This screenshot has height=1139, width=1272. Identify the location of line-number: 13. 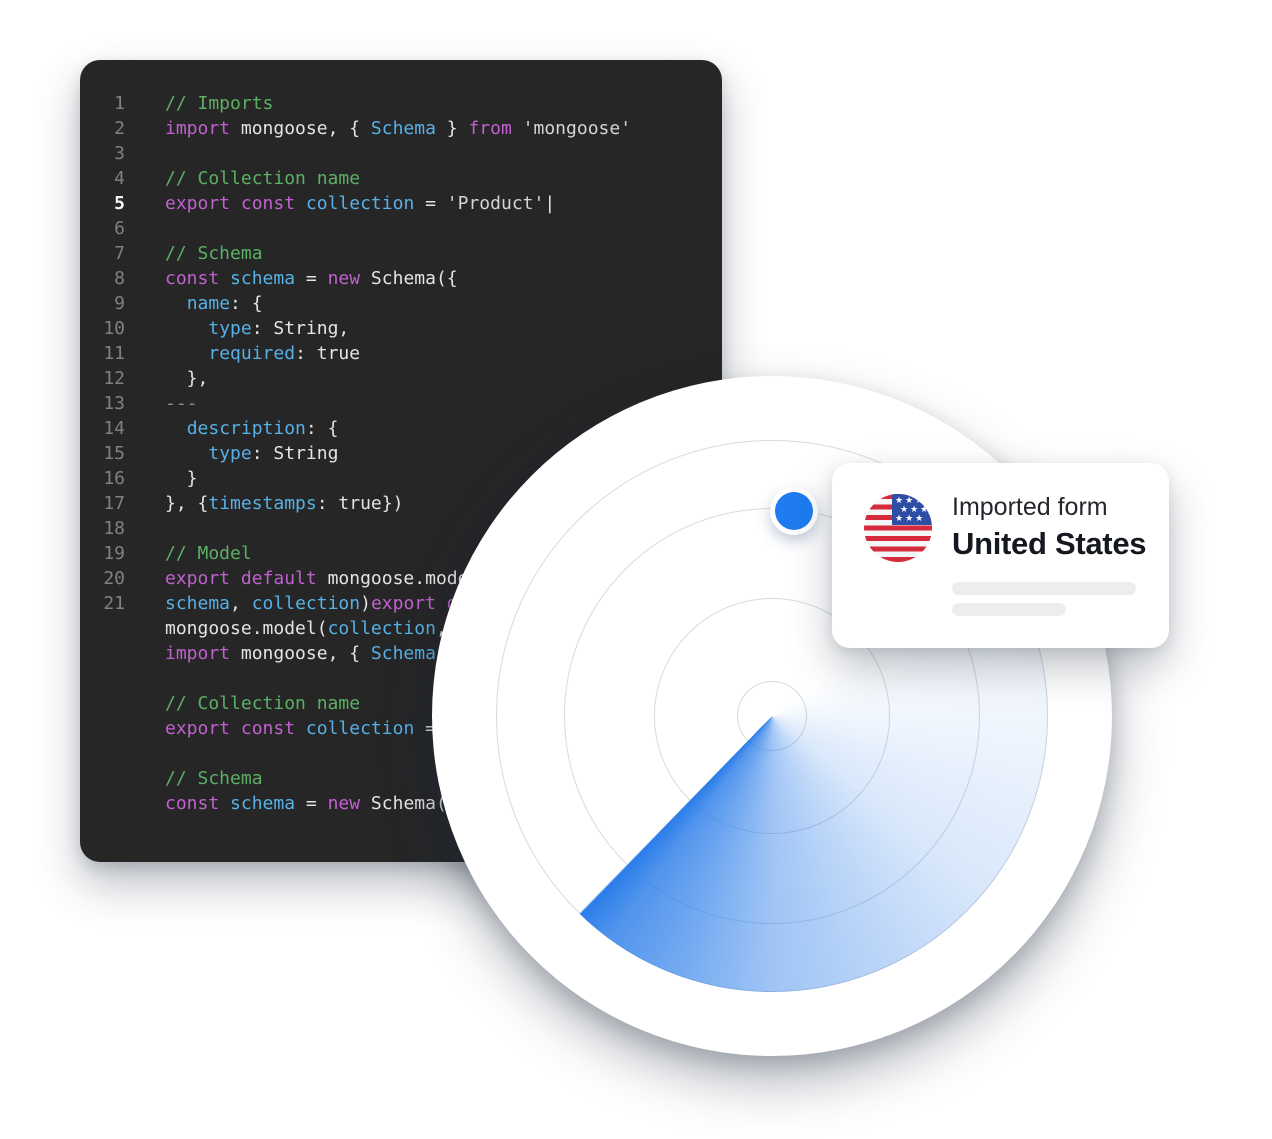
(114, 403).